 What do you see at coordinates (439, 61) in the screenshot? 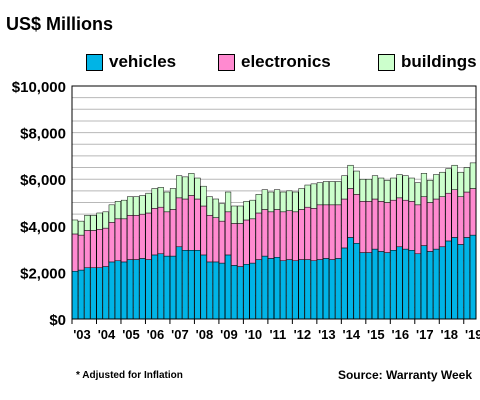
I see `legend-label-buildings: buildings` at bounding box center [439, 61].